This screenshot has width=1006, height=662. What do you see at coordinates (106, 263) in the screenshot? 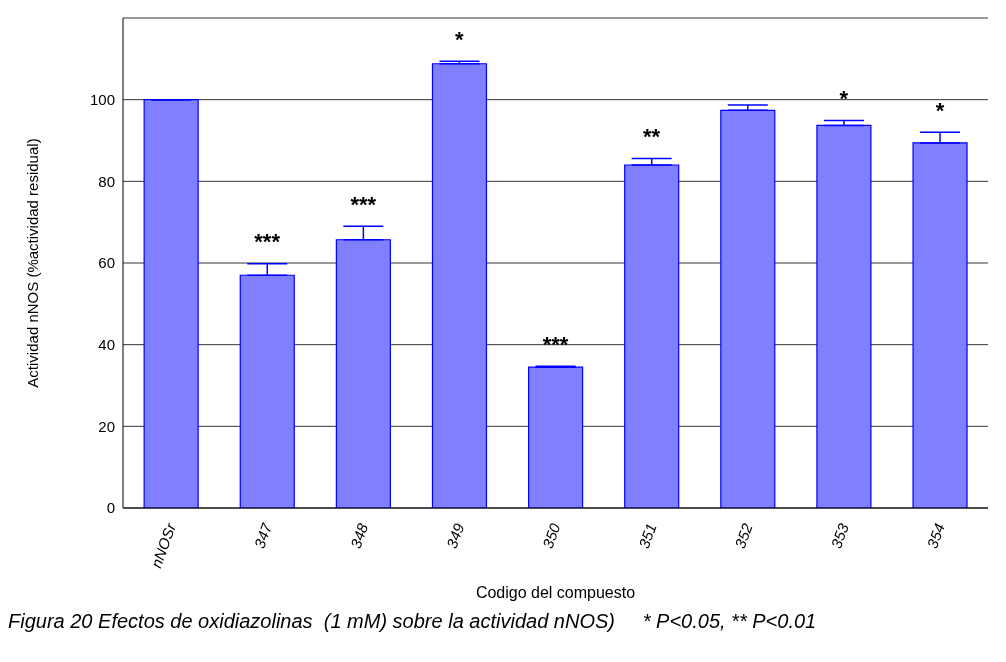
I see `y-tick-label: 60` at bounding box center [106, 263].